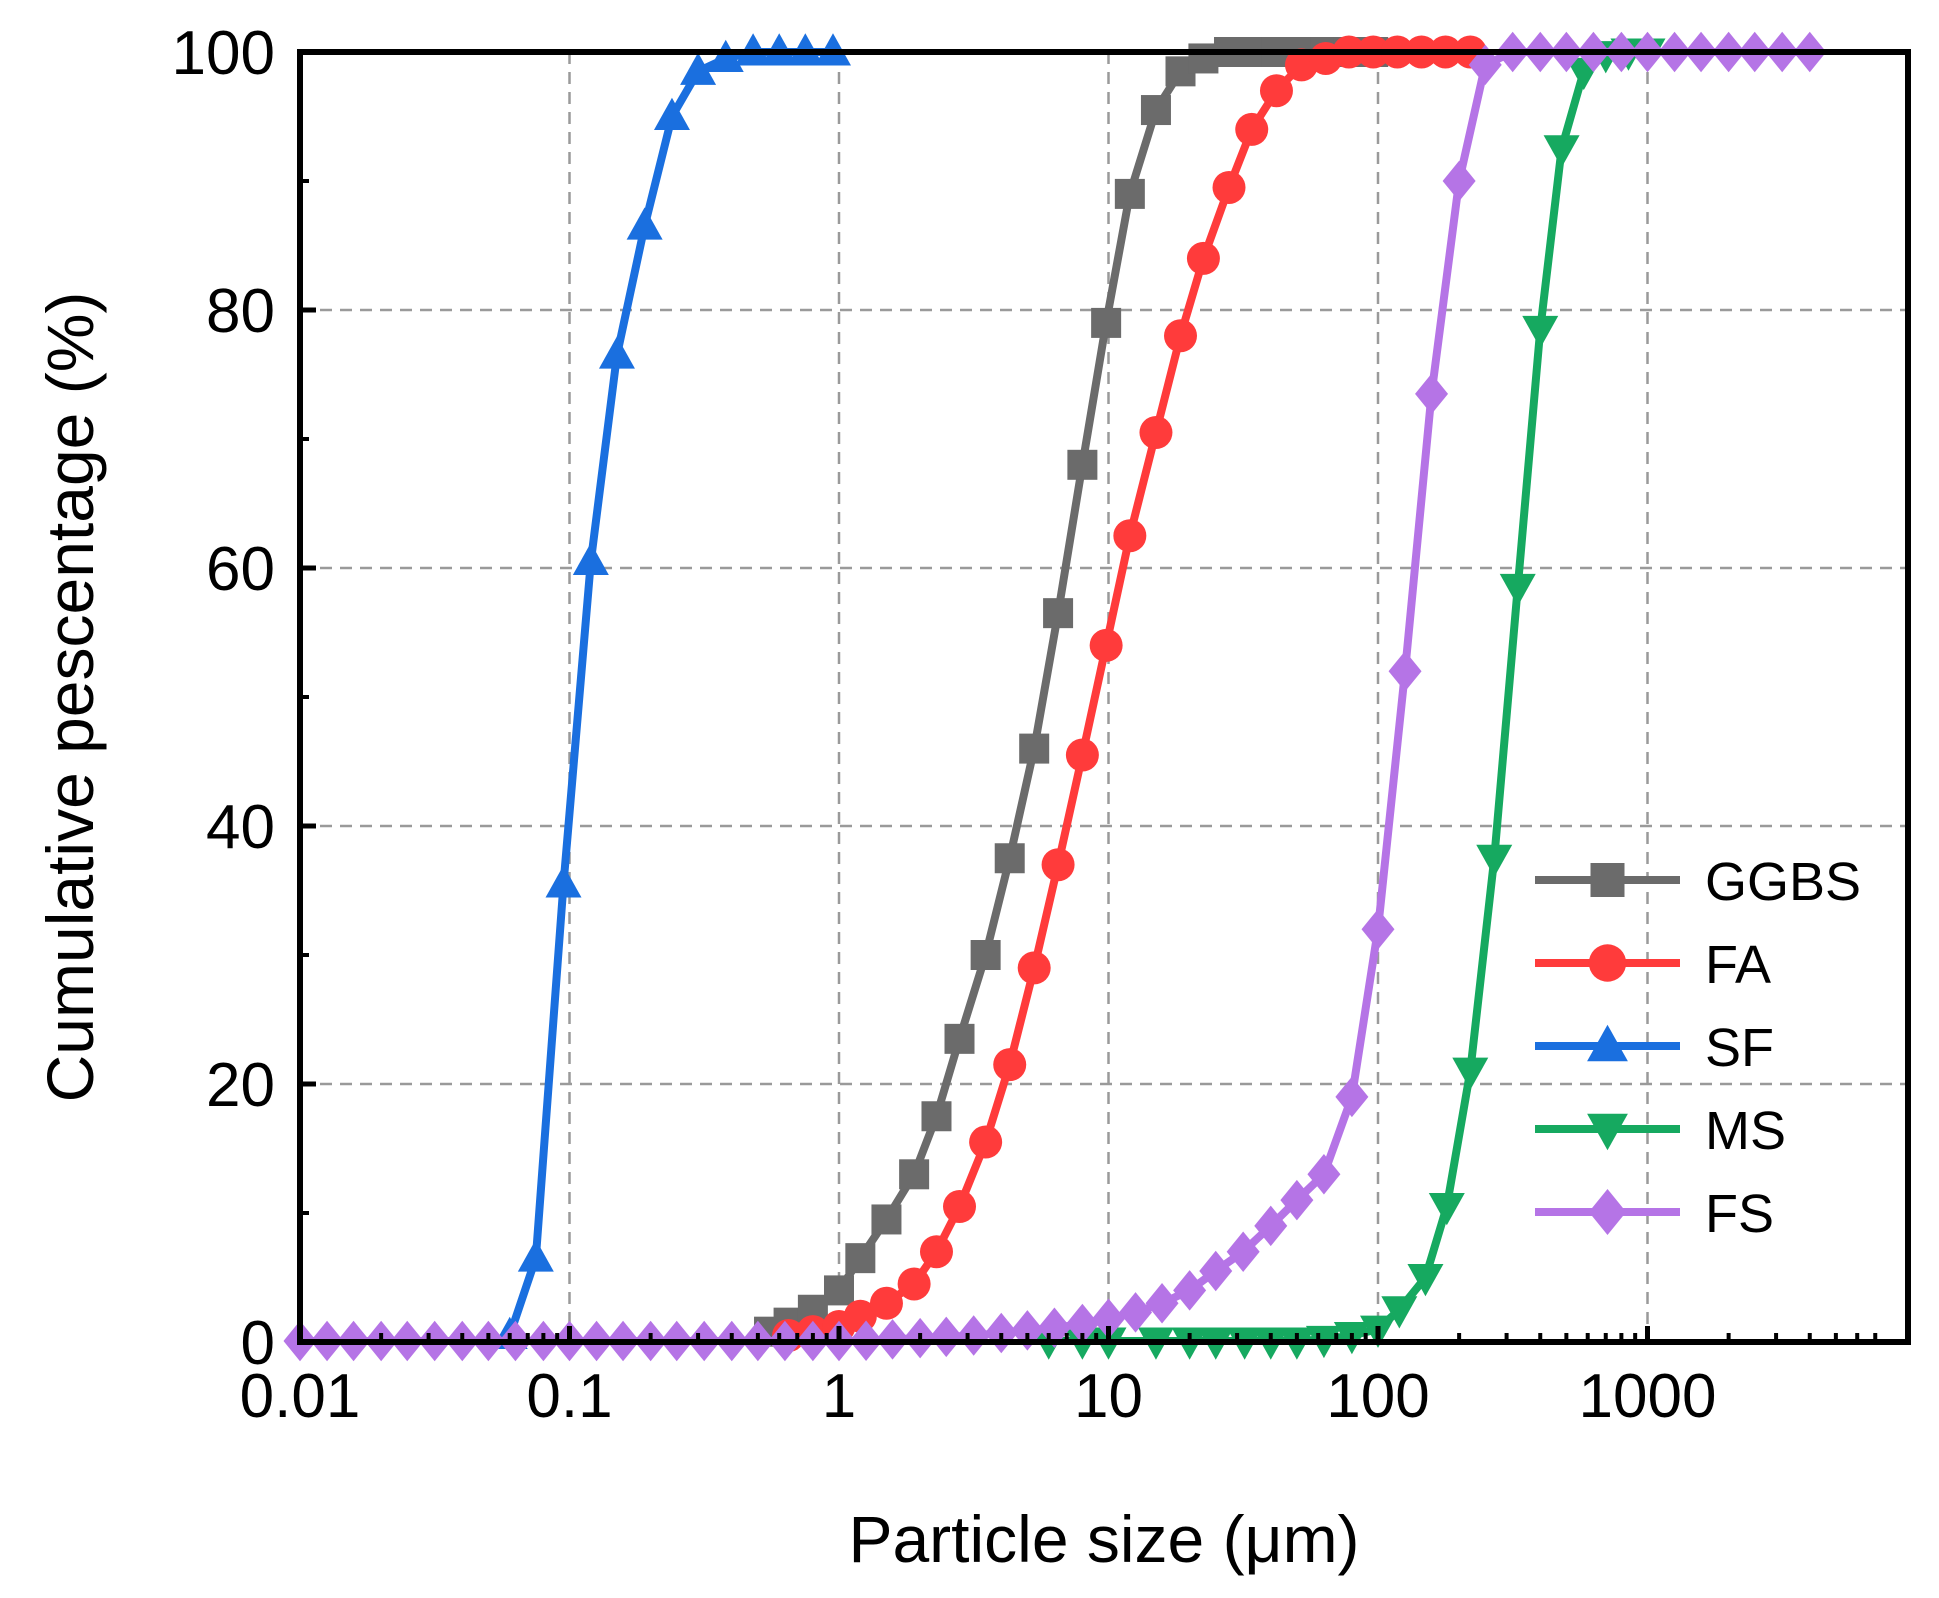  What do you see at coordinates (1607, 1212) in the screenshot?
I see `legend-marker-fs` at bounding box center [1607, 1212].